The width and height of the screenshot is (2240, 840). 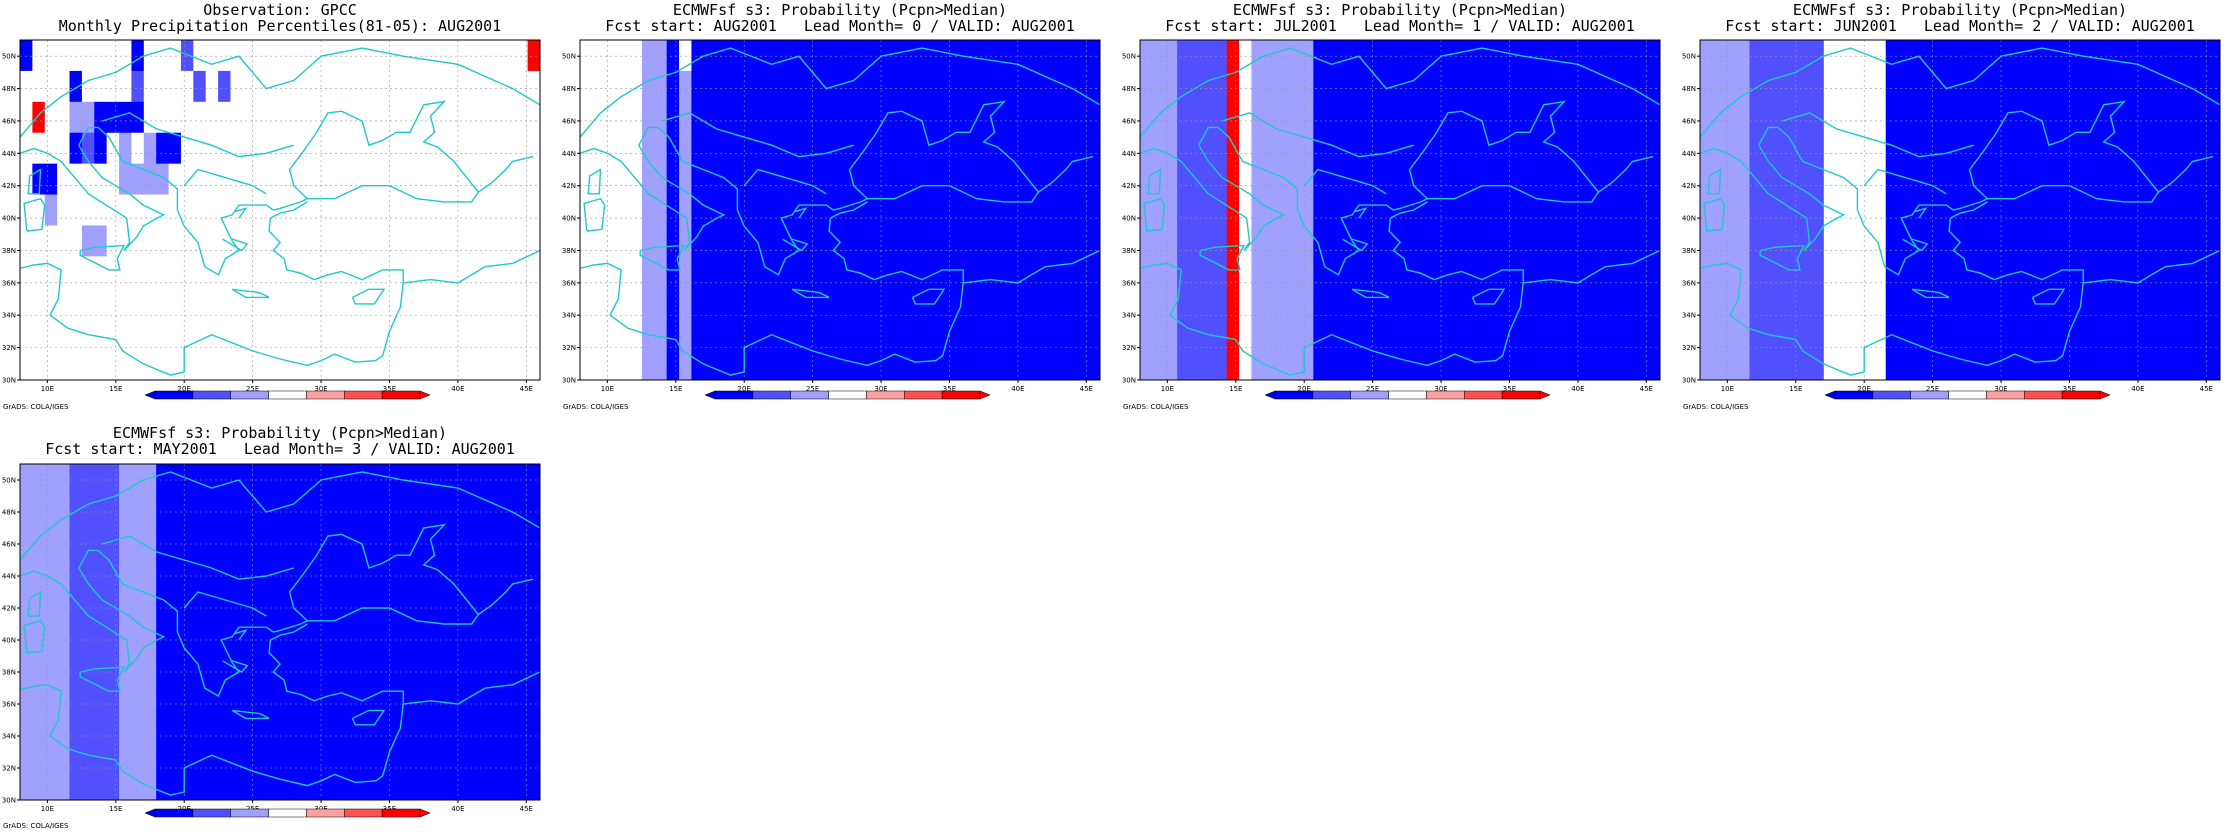 I want to click on y-tick-label: 32N, so click(x=9, y=769).